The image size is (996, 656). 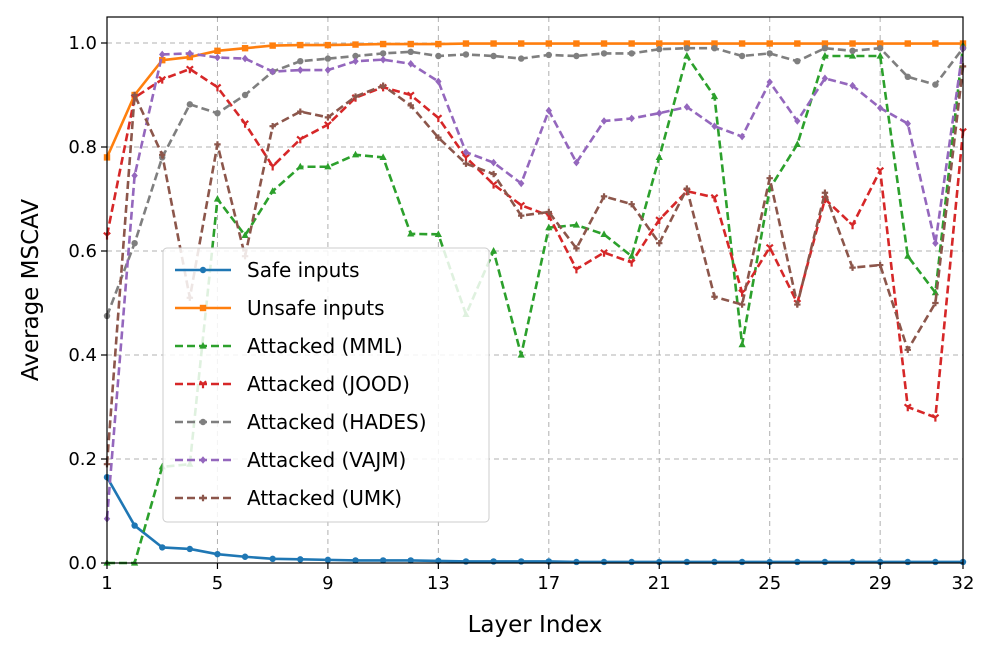 What do you see at coordinates (217, 583) in the screenshot?
I see `x-tick-label: 5` at bounding box center [217, 583].